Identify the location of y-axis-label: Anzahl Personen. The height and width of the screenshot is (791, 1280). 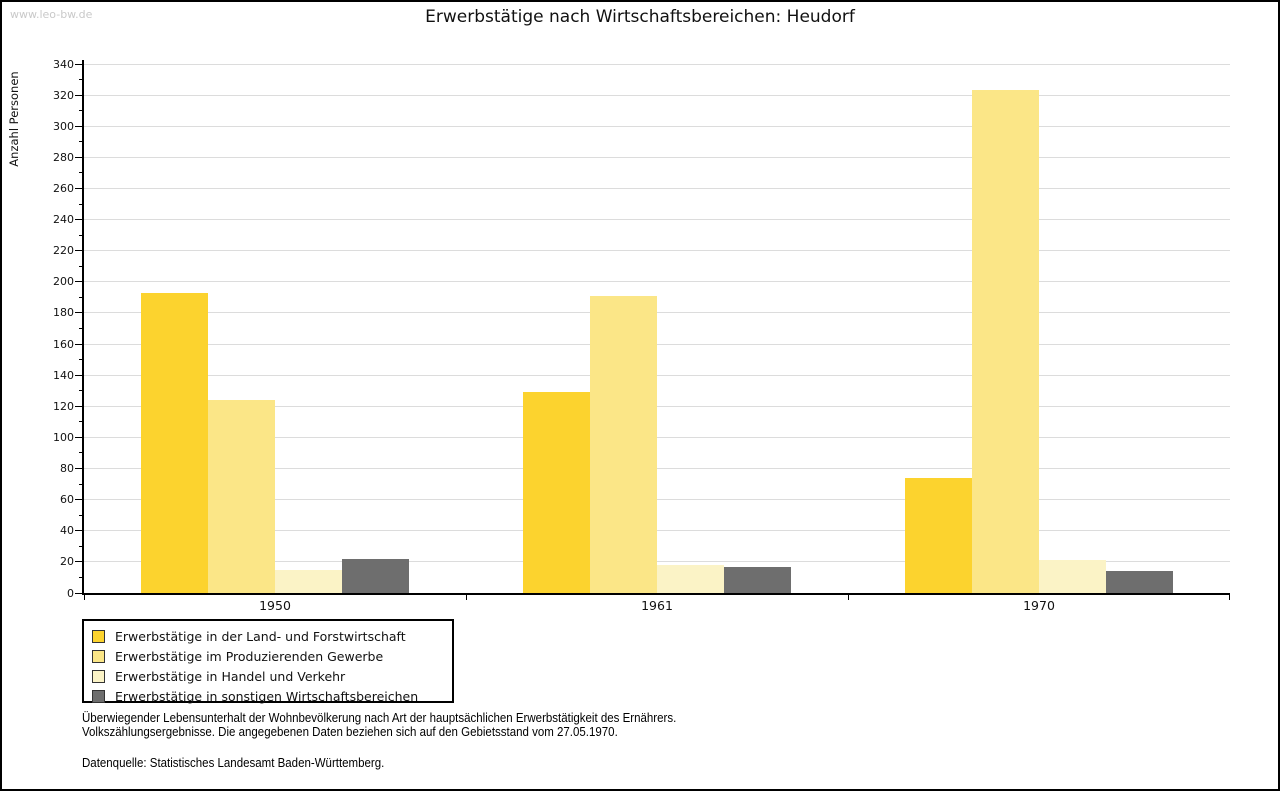
(14, 119).